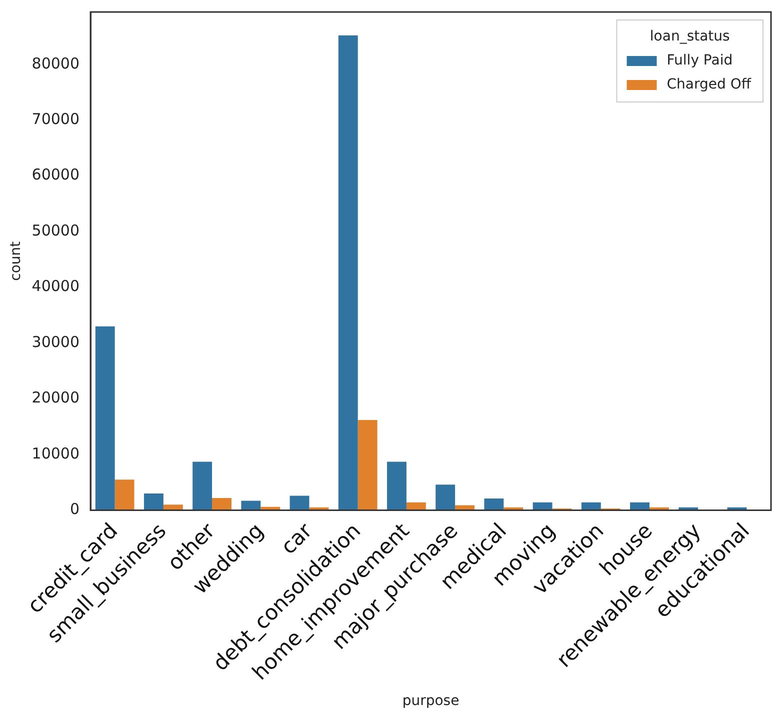  I want to click on y-tick-label: 50000, so click(56, 230).